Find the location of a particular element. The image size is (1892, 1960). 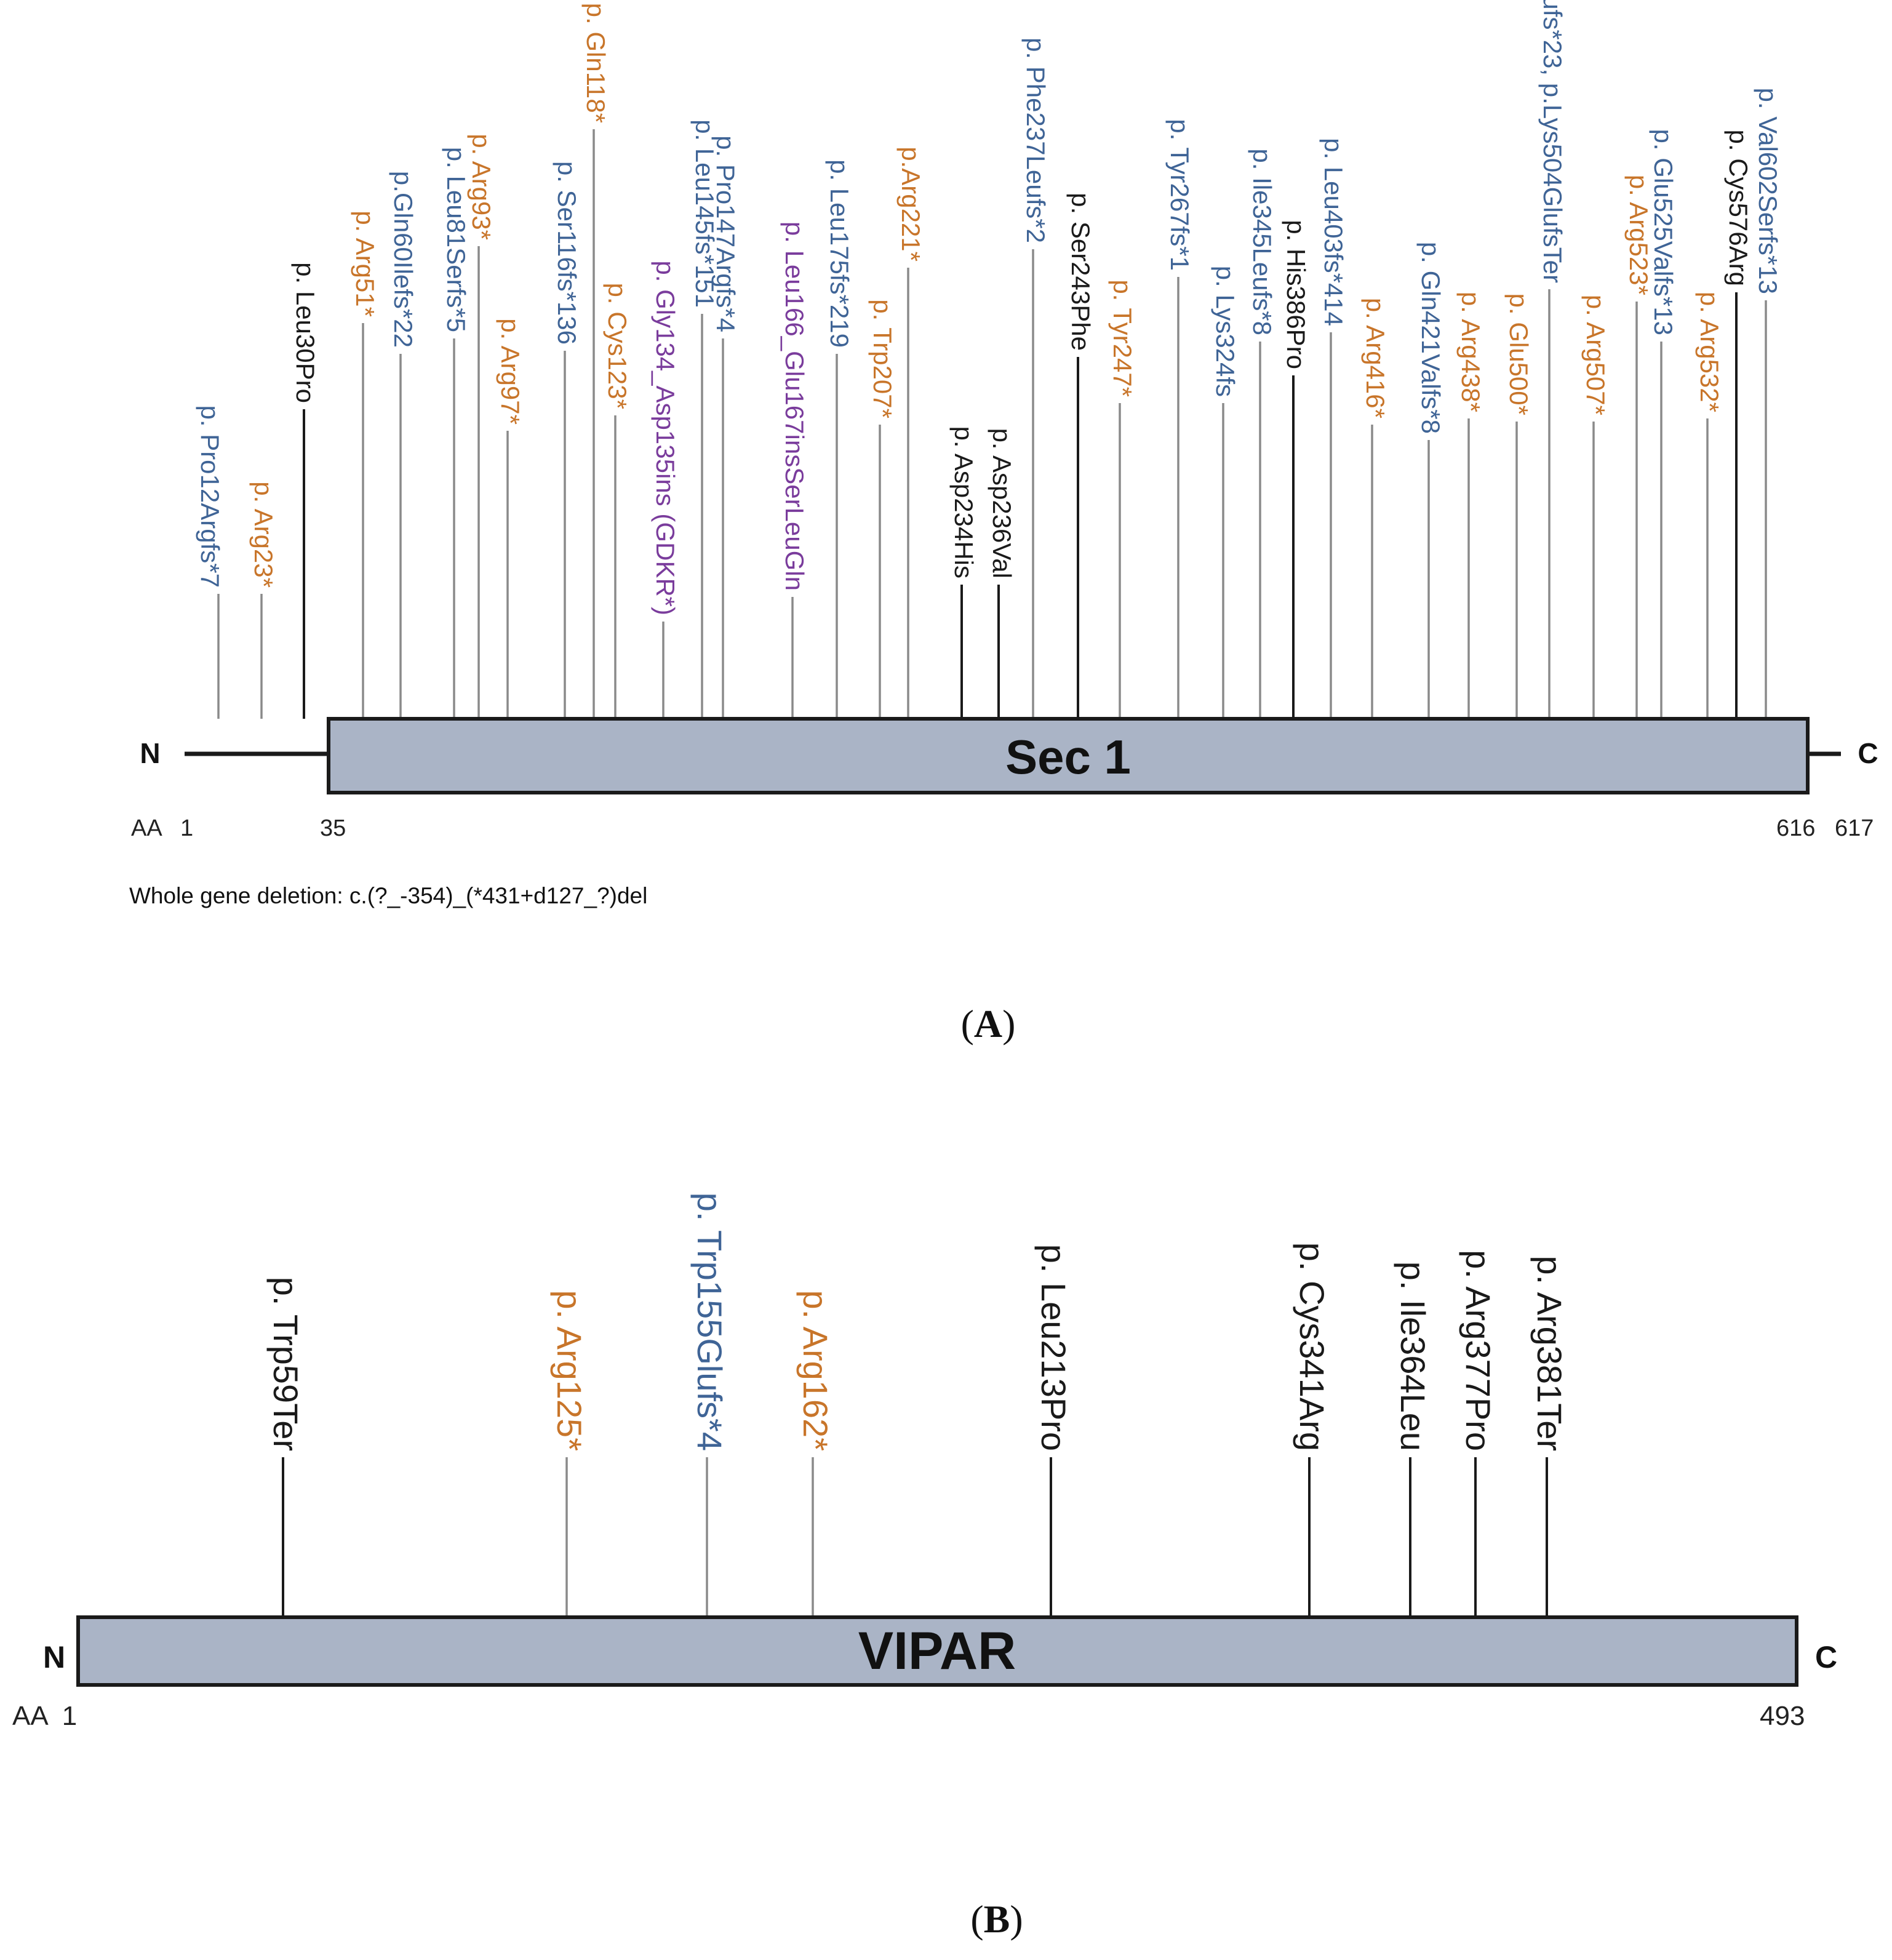

vipar-mutation-label: p. Ile364Leu is located at coordinates (1413, 1356).